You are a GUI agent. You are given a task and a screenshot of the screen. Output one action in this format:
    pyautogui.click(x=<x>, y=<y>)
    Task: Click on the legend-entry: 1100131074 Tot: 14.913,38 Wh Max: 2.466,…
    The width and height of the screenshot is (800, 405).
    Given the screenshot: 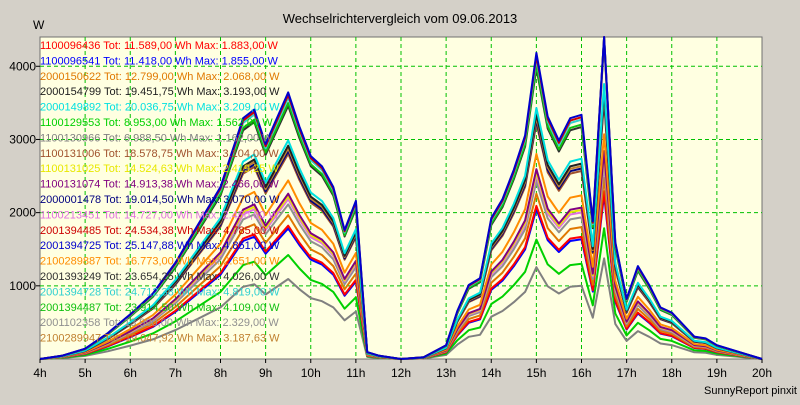 What is the action you would take?
    pyautogui.click(x=159, y=185)
    